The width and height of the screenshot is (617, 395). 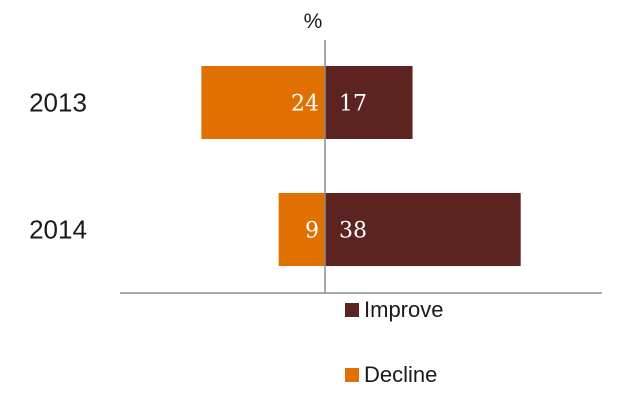 What do you see at coordinates (58, 103) in the screenshot?
I see `category-label-2013: 2013` at bounding box center [58, 103].